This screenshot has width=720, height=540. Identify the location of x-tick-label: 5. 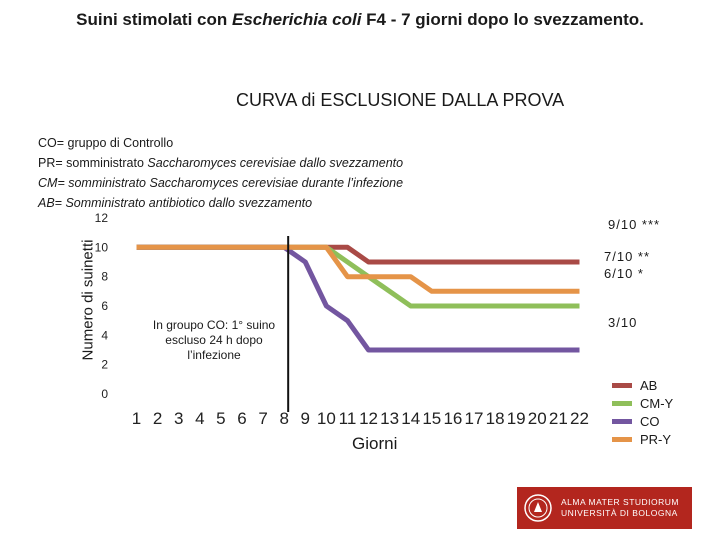
(220, 418).